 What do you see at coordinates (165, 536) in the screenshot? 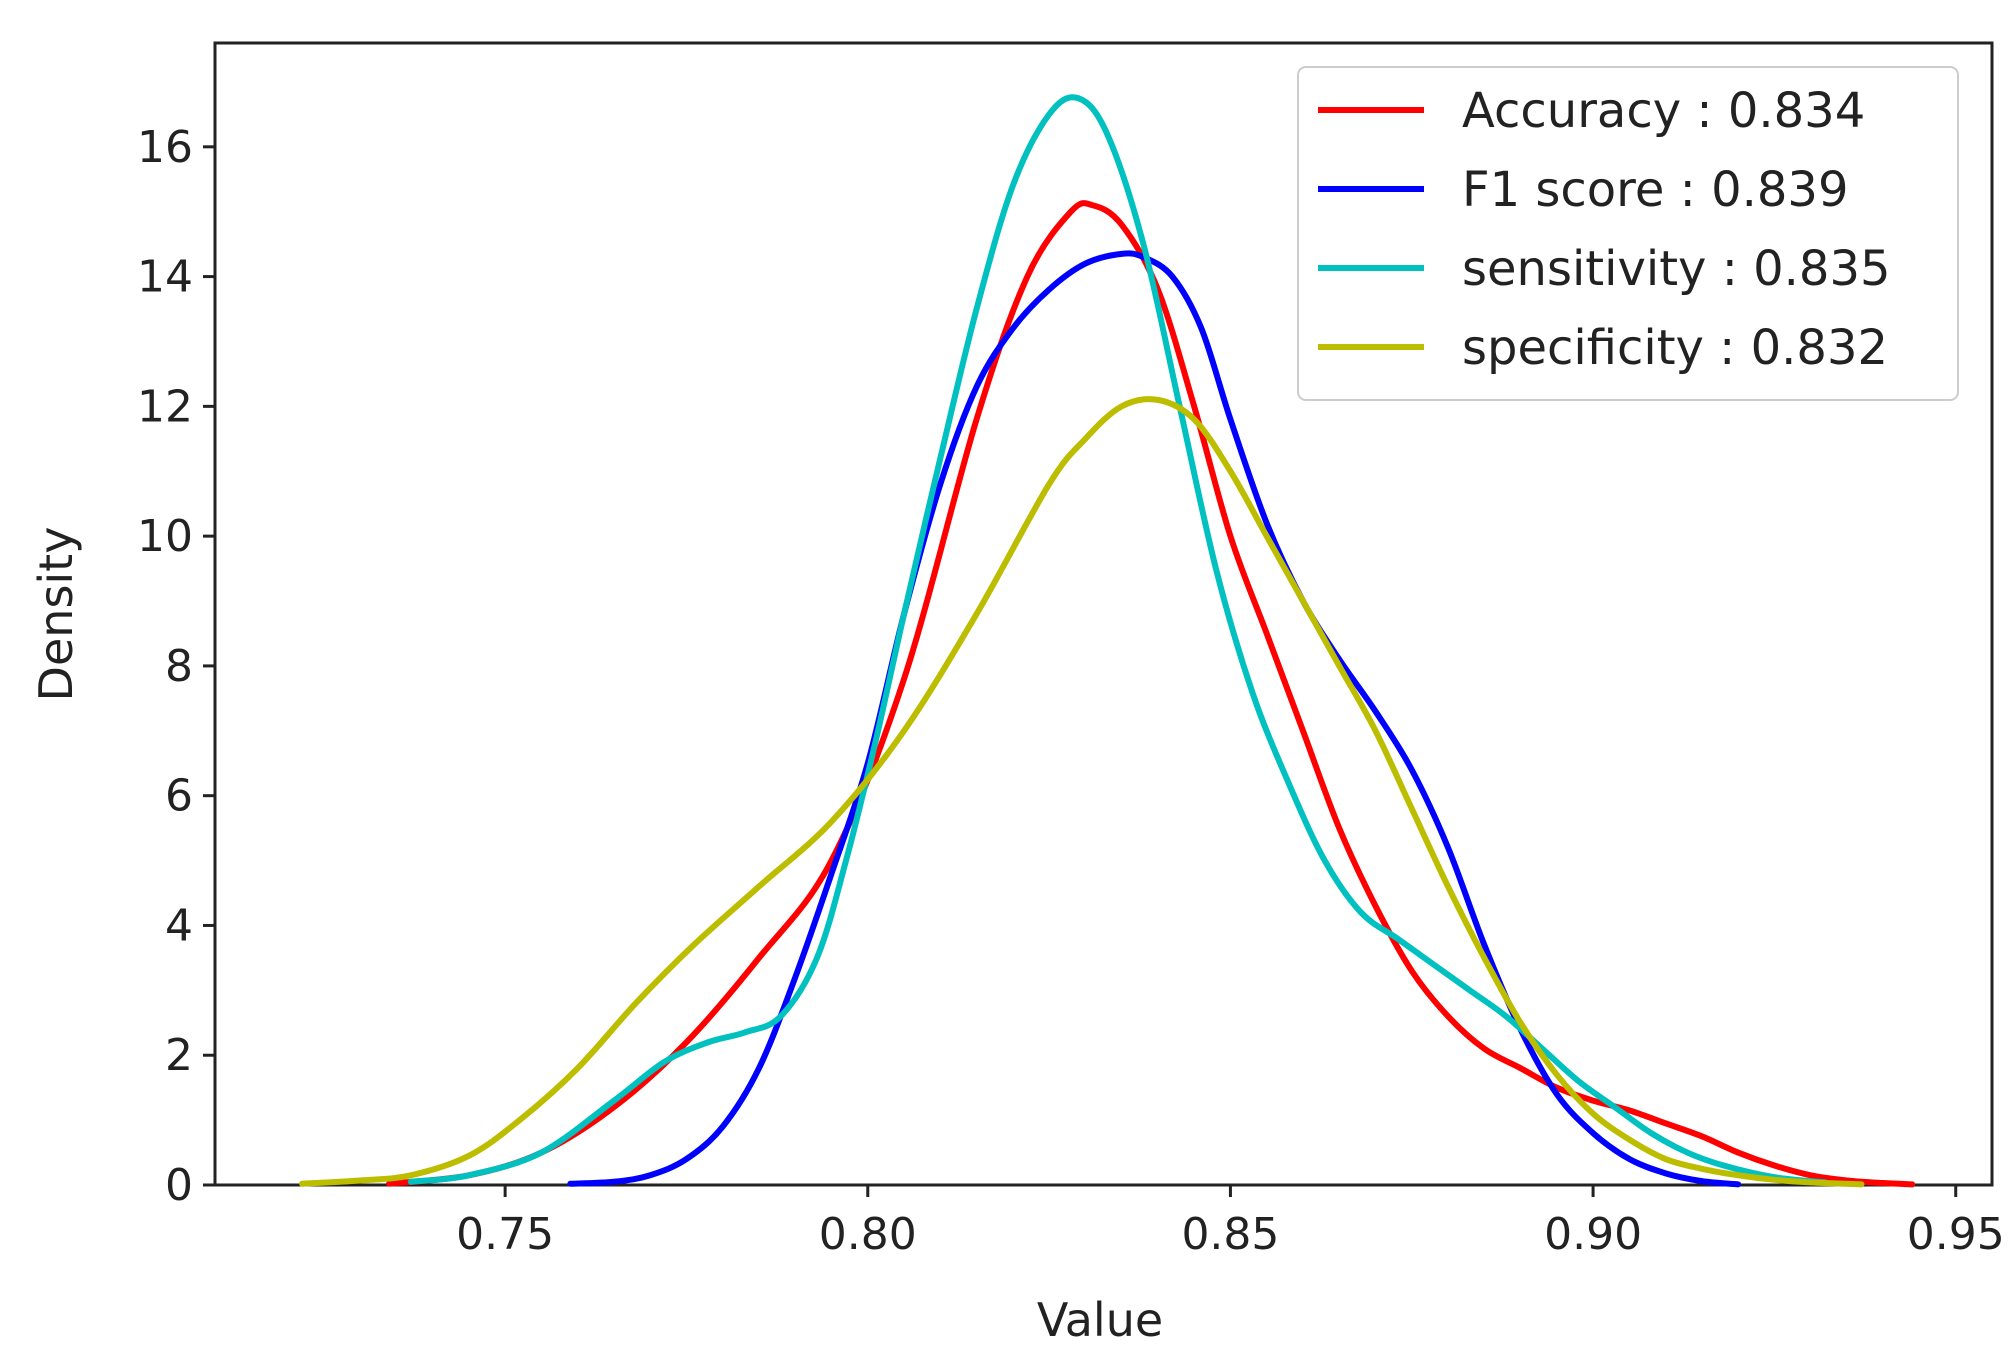
I see `y-tick-label: 10` at bounding box center [165, 536].